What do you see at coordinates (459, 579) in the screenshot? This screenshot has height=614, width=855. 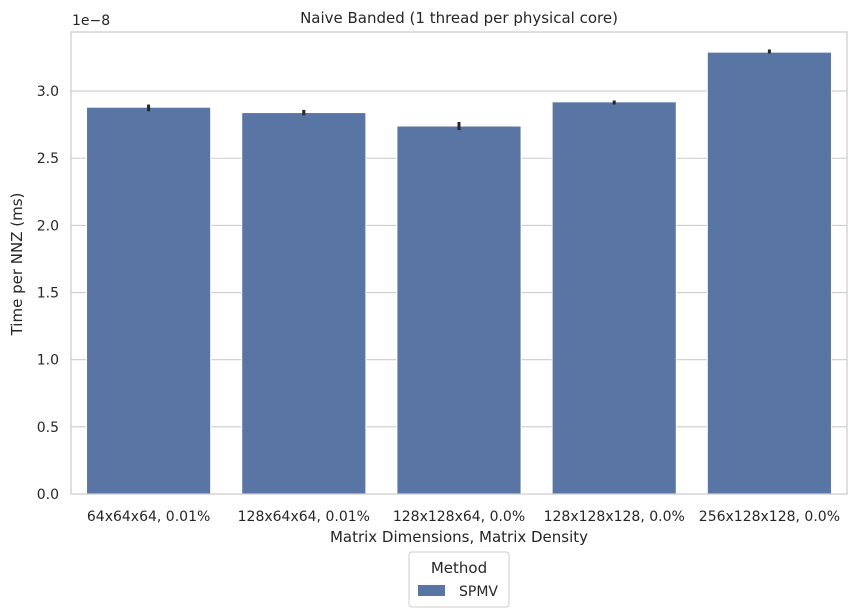 I see `legend: Method SPMV` at bounding box center [459, 579].